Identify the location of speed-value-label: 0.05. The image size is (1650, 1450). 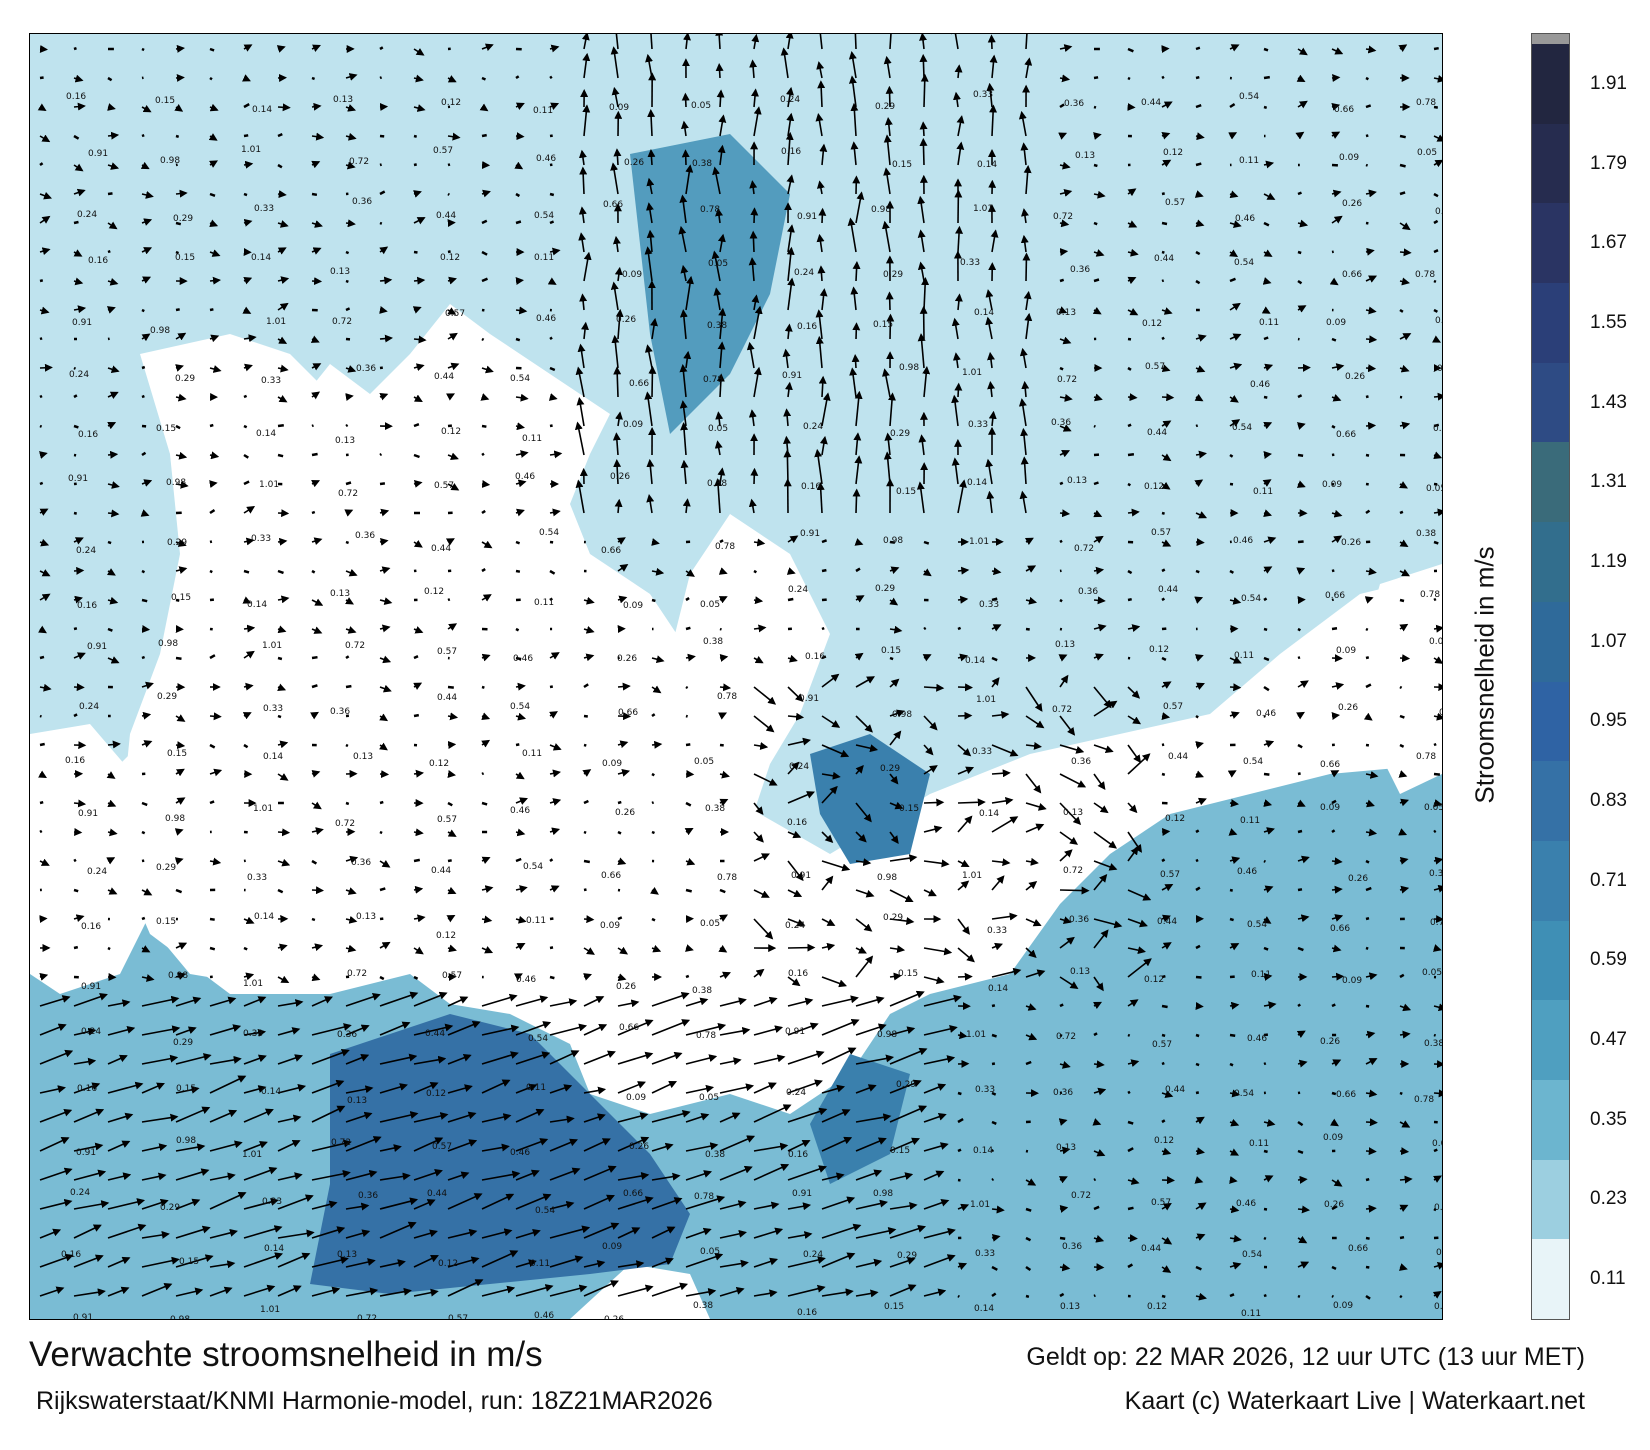
(710, 1252).